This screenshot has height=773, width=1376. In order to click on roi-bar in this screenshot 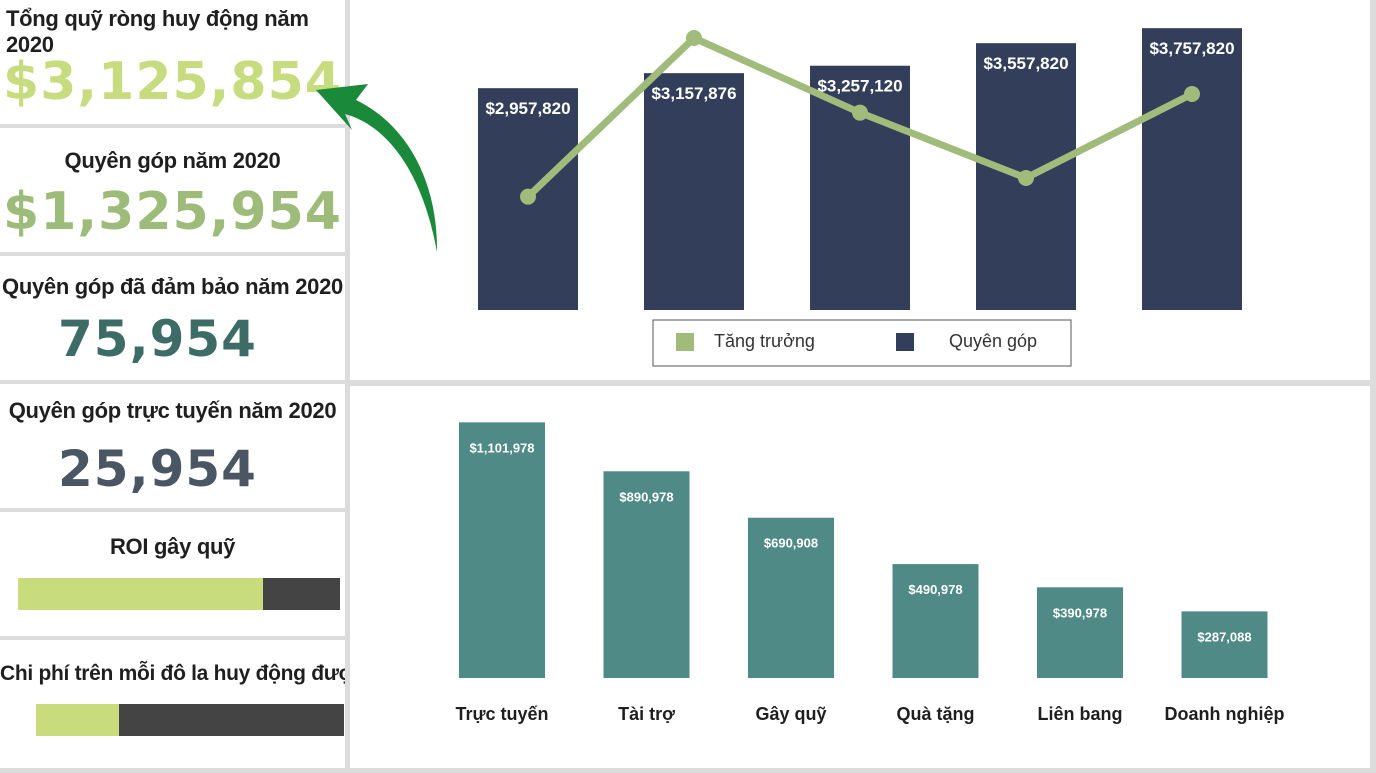, I will do `click(179, 594)`.